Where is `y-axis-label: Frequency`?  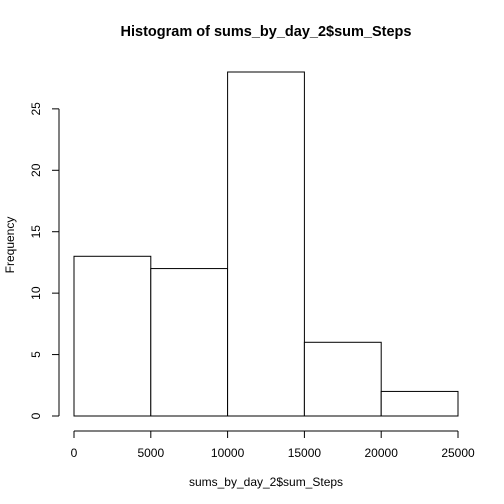 y-axis-label: Frequency is located at coordinates (10, 245).